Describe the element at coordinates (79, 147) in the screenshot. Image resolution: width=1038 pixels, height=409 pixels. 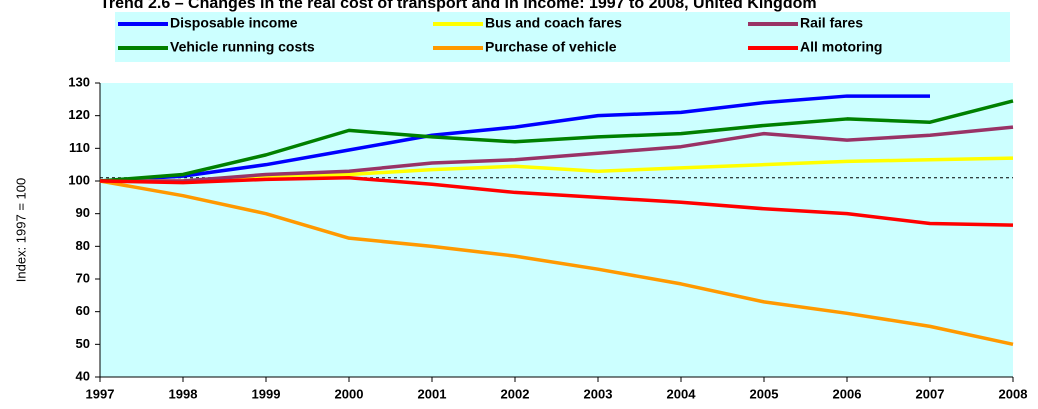
I see `y-tick-label: 110` at that location.